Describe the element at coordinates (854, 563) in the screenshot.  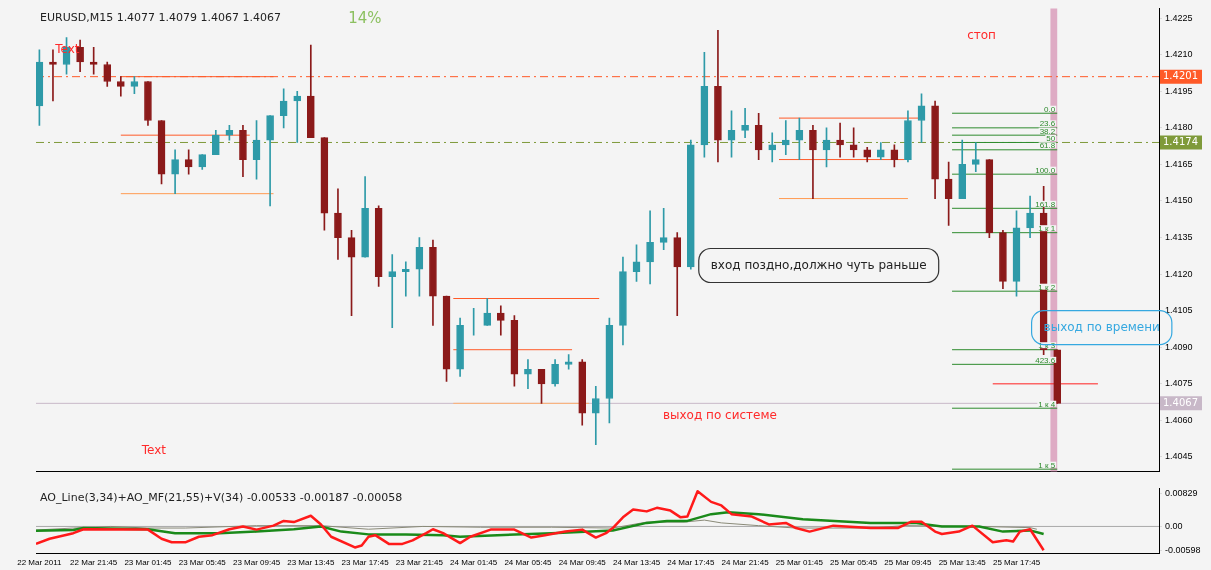
I see `x-tick-label: 25 Mar 05:45` at that location.